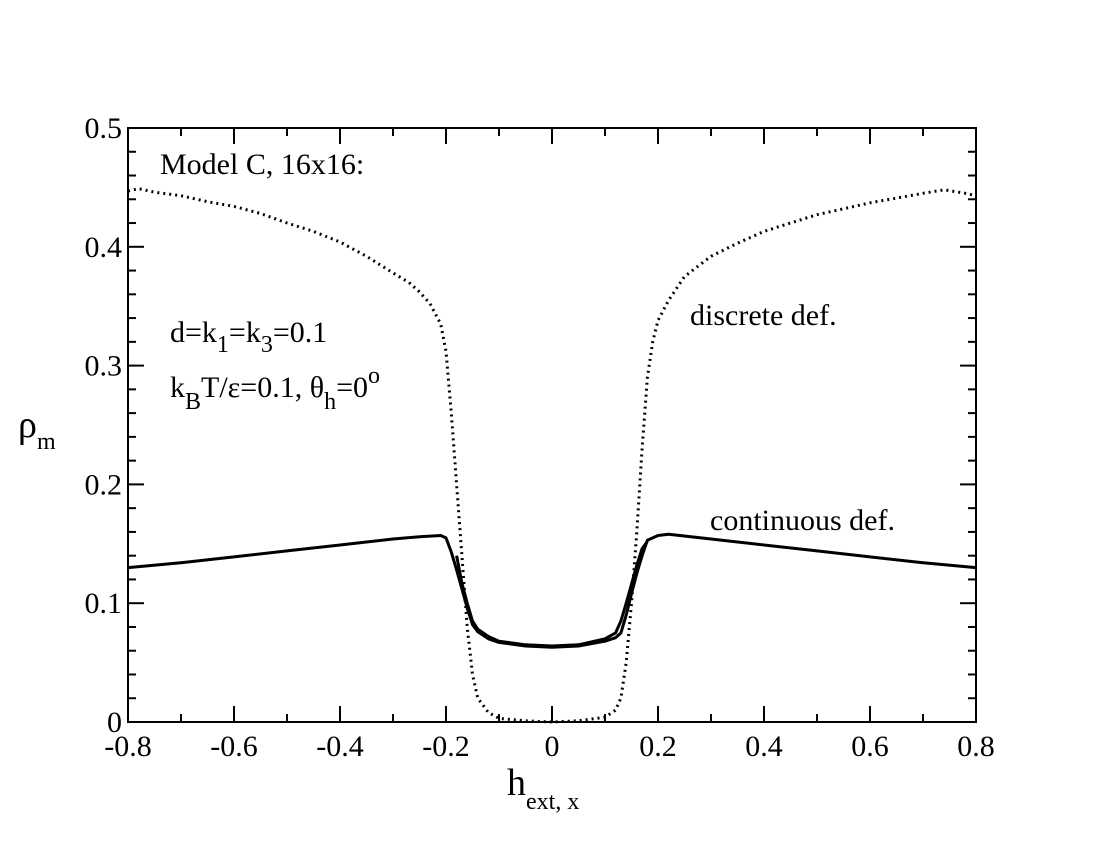  I want to click on x-tick-label: -0.6, so click(234, 746).